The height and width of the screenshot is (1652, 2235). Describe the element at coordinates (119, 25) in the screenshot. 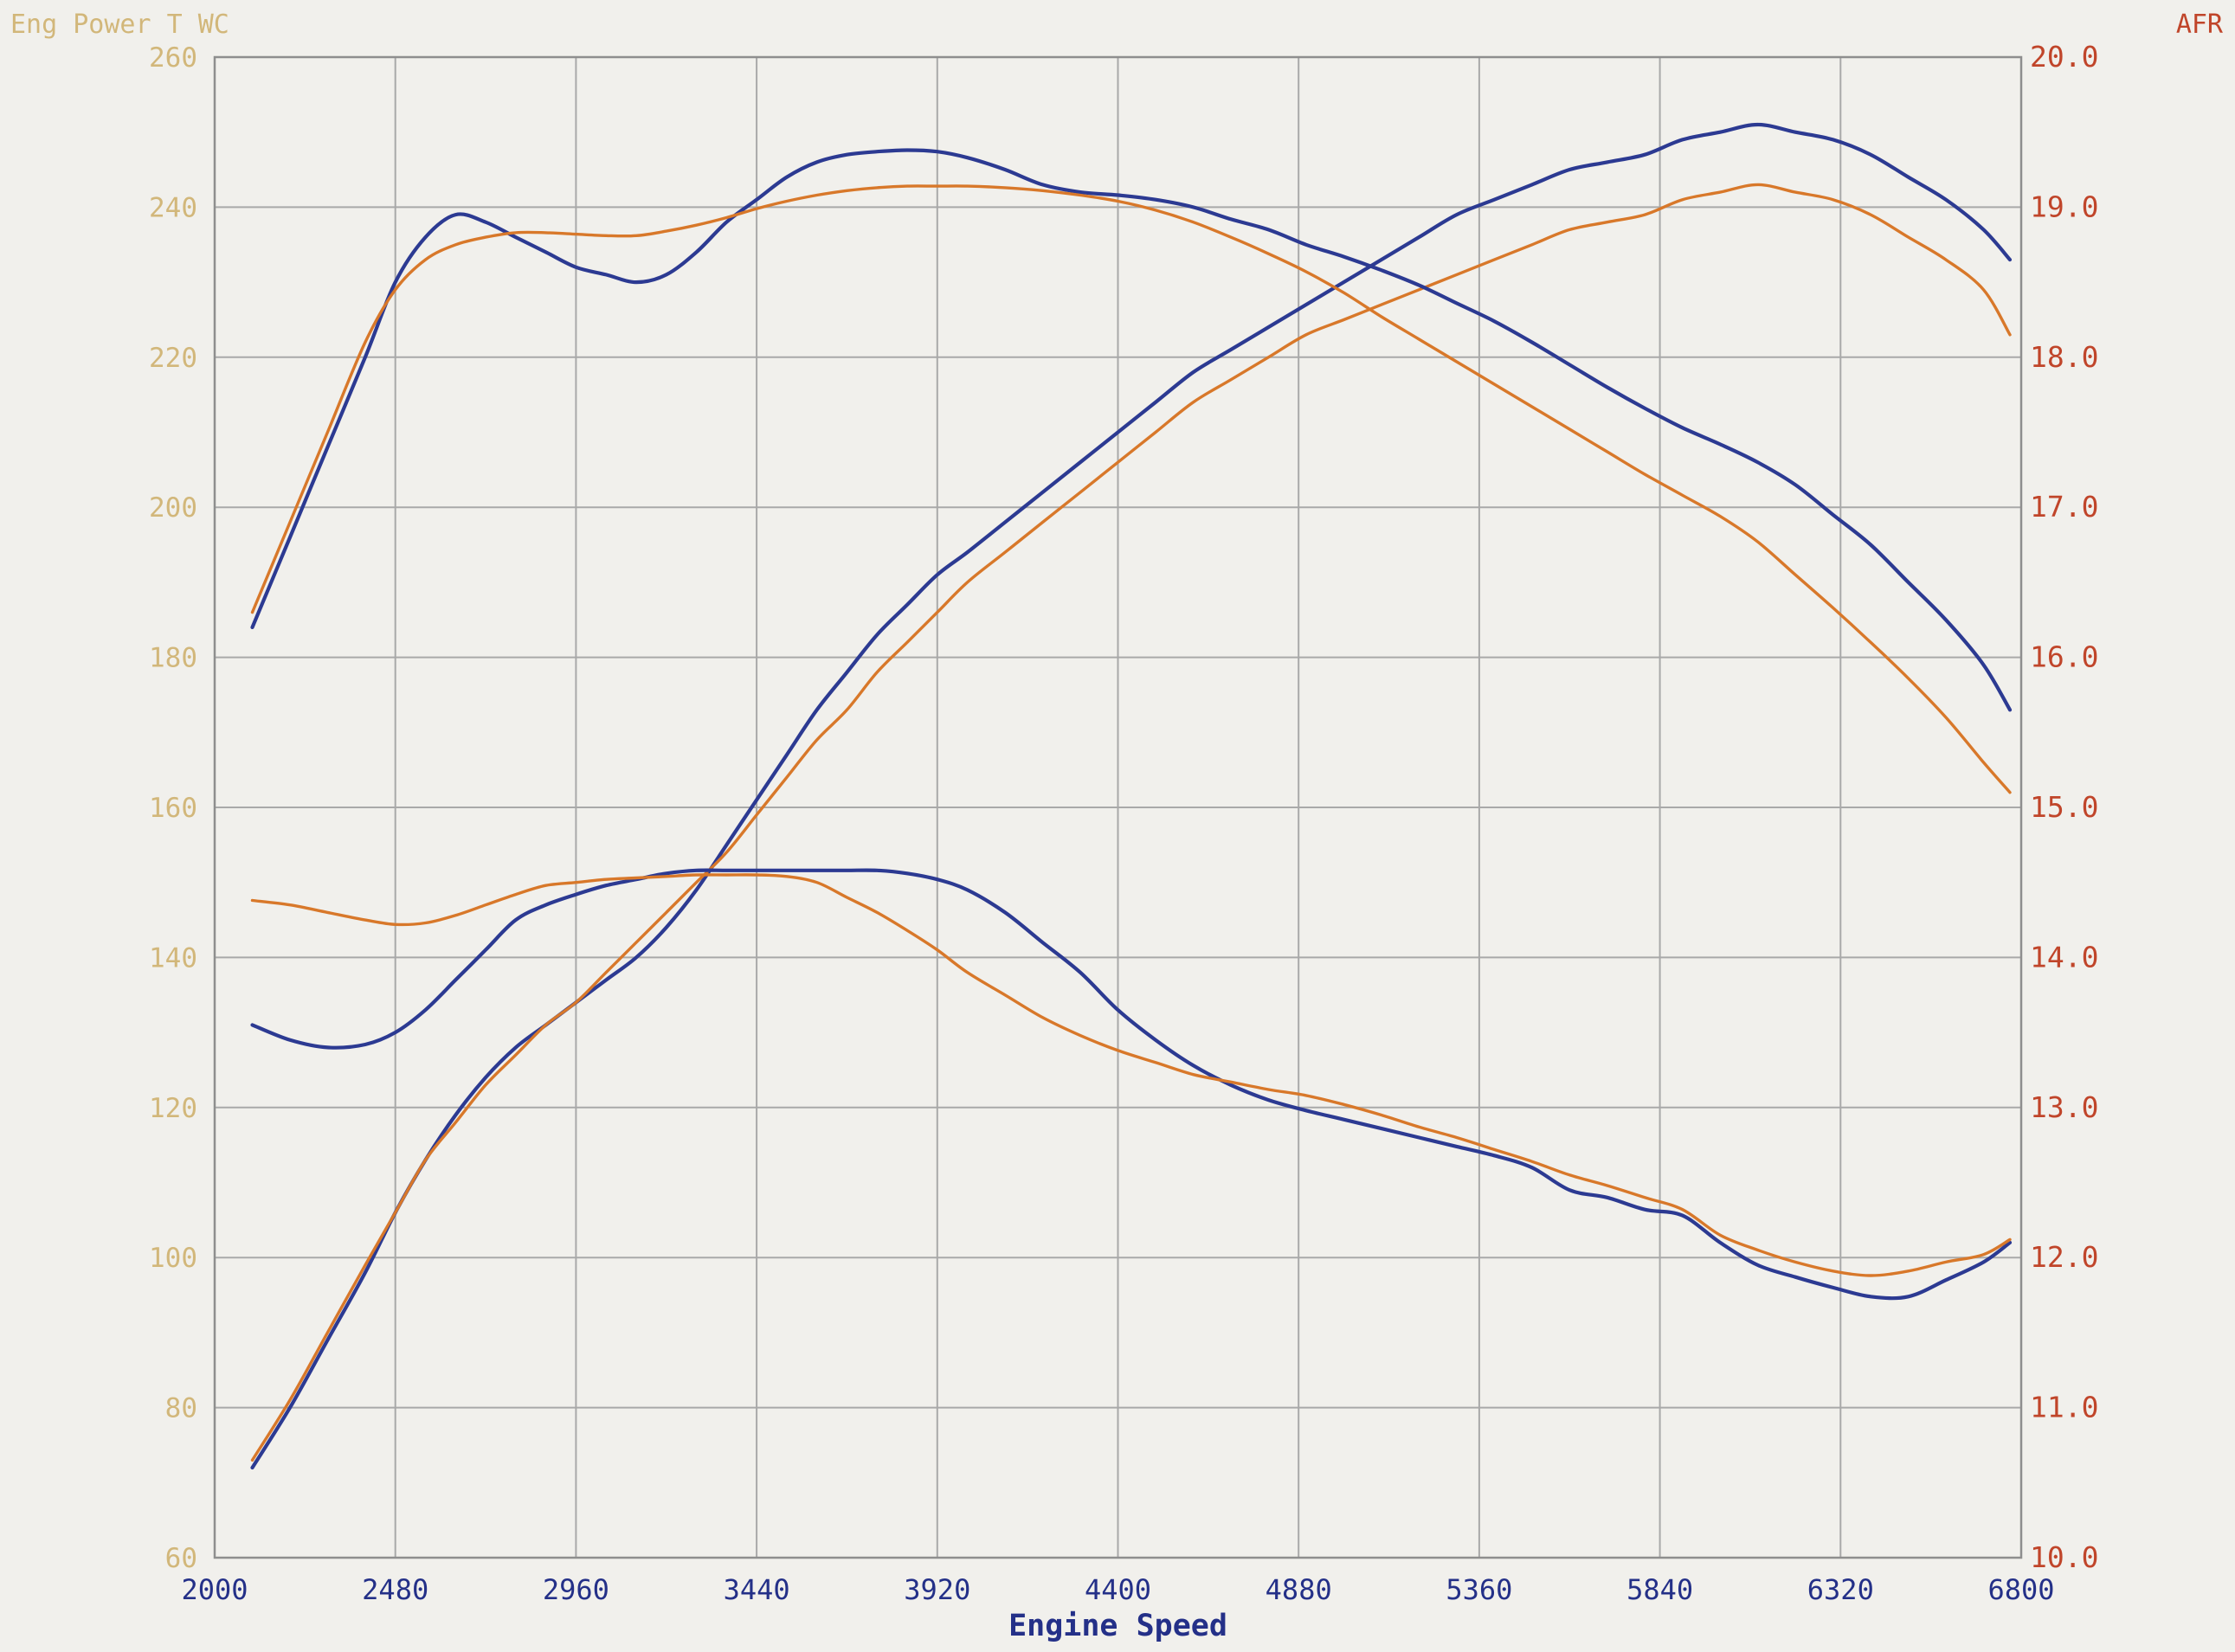

I see `y-axis-left-label: Eng Power T WC` at that location.